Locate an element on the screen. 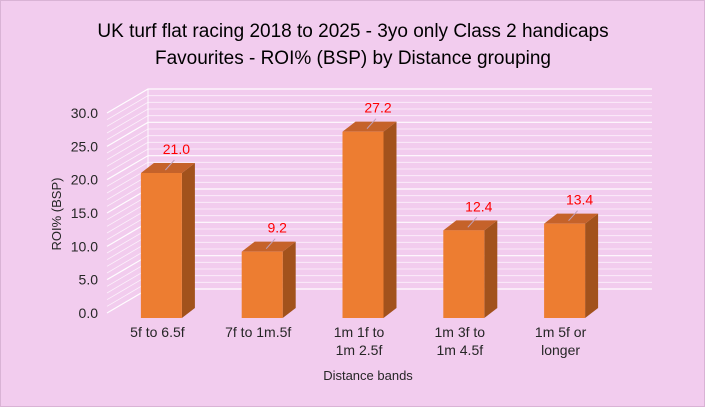 The width and height of the screenshot is (705, 411). x-tick-label: 1m 5f or is located at coordinates (561, 332).